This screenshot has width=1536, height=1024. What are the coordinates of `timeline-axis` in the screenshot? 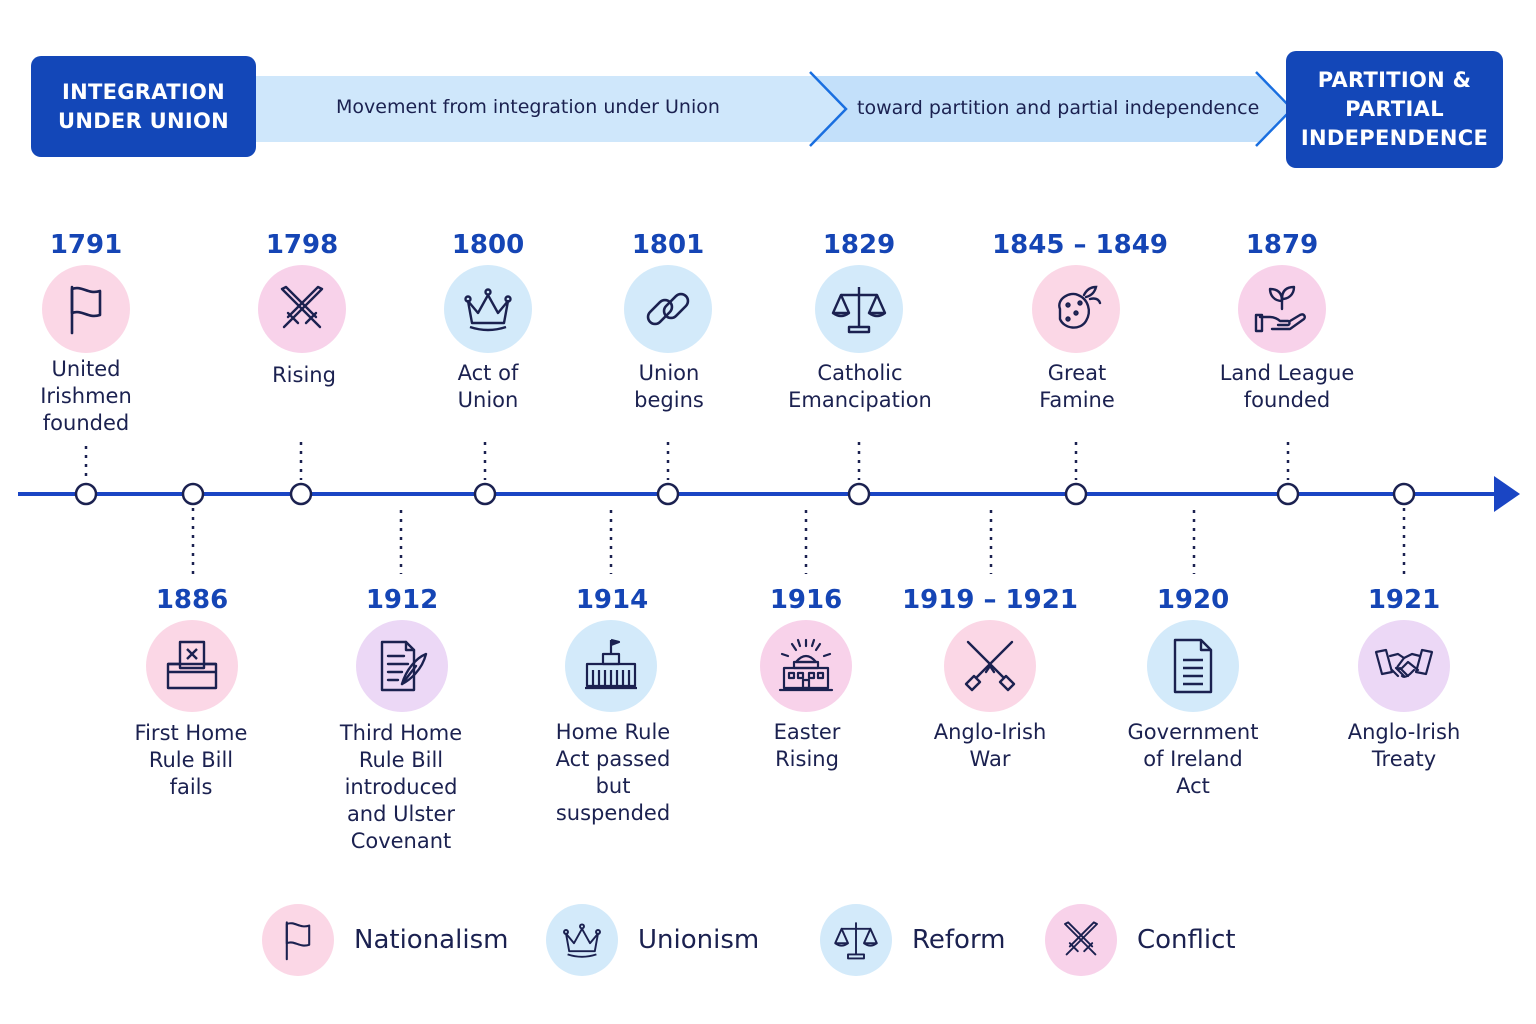 It's located at (769, 507).